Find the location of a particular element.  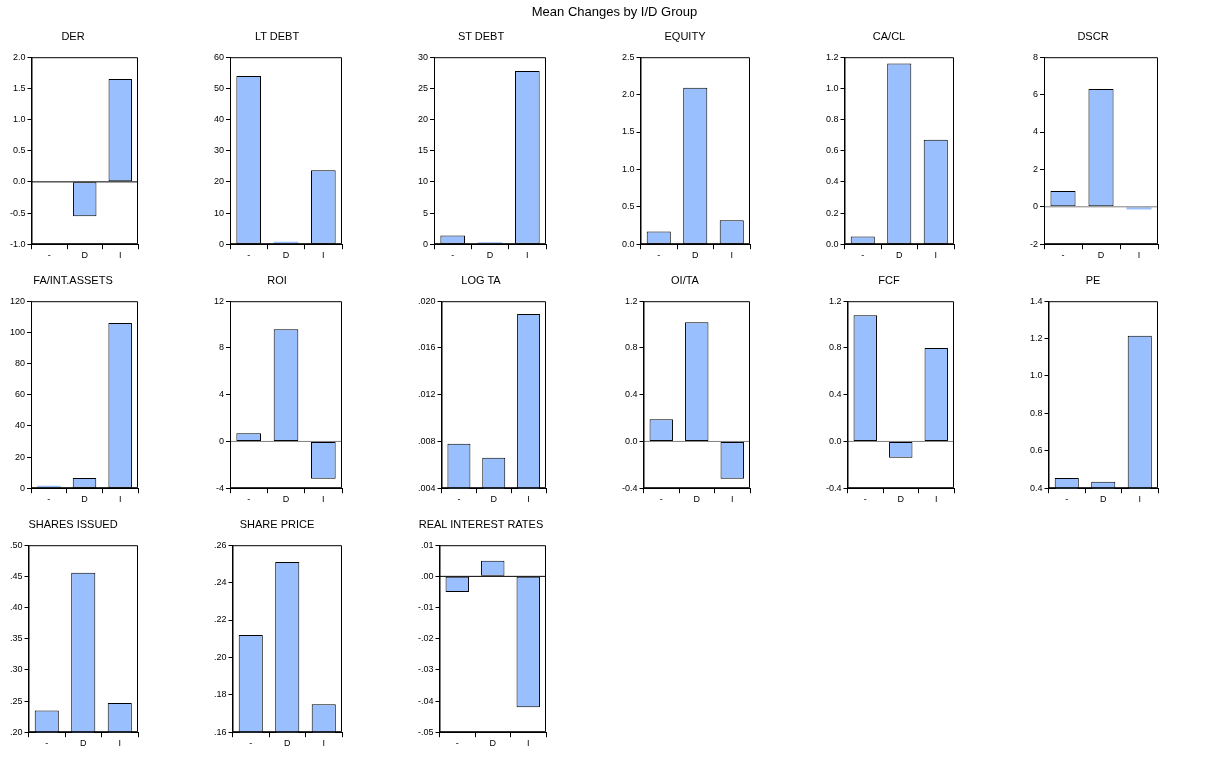

y-tick-label: .24 is located at coordinates (220, 582).